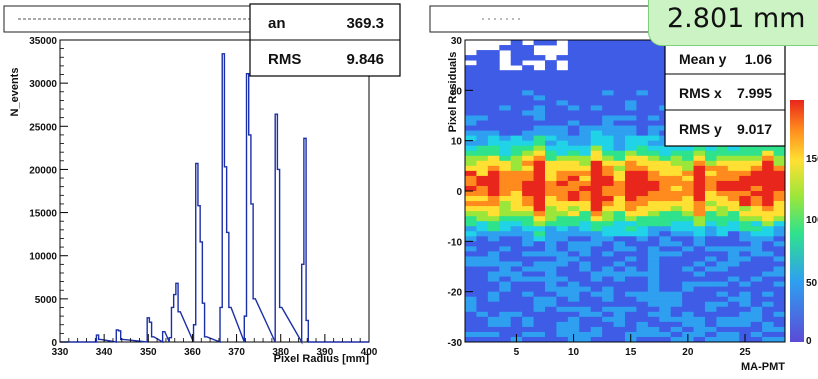  Describe the element at coordinates (148, 352) in the screenshot. I see `histogram-x-tick-label: 350` at that location.